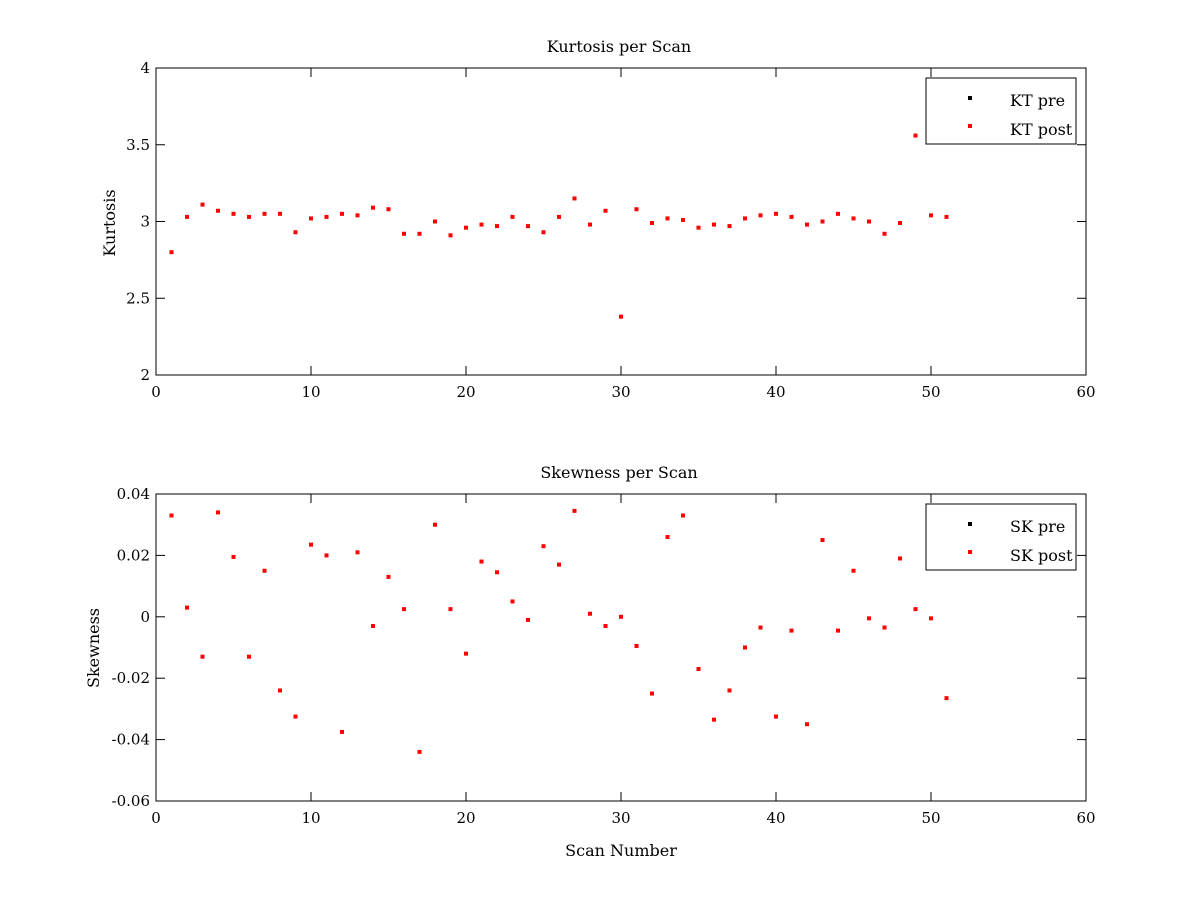 This screenshot has width=1200, height=900. What do you see at coordinates (1041, 555) in the screenshot?
I see `legend-label-sk-post: SK post` at bounding box center [1041, 555].